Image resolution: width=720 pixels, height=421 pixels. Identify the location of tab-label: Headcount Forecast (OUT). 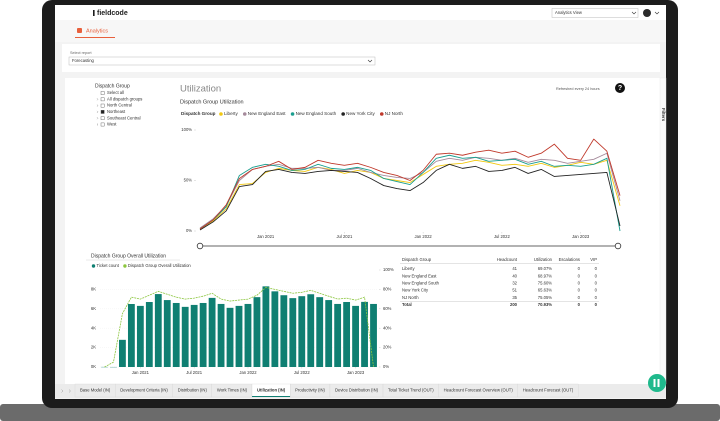
(548, 390).